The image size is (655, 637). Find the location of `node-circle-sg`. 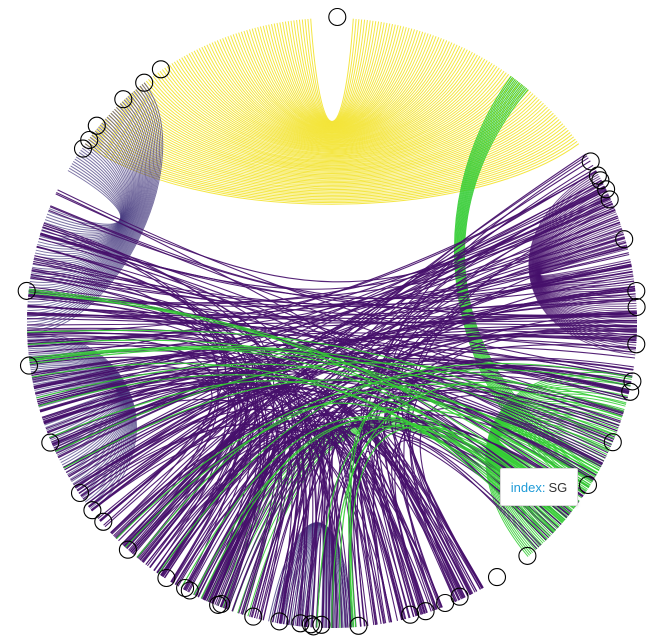

node-circle-sg is located at coordinates (588, 485).